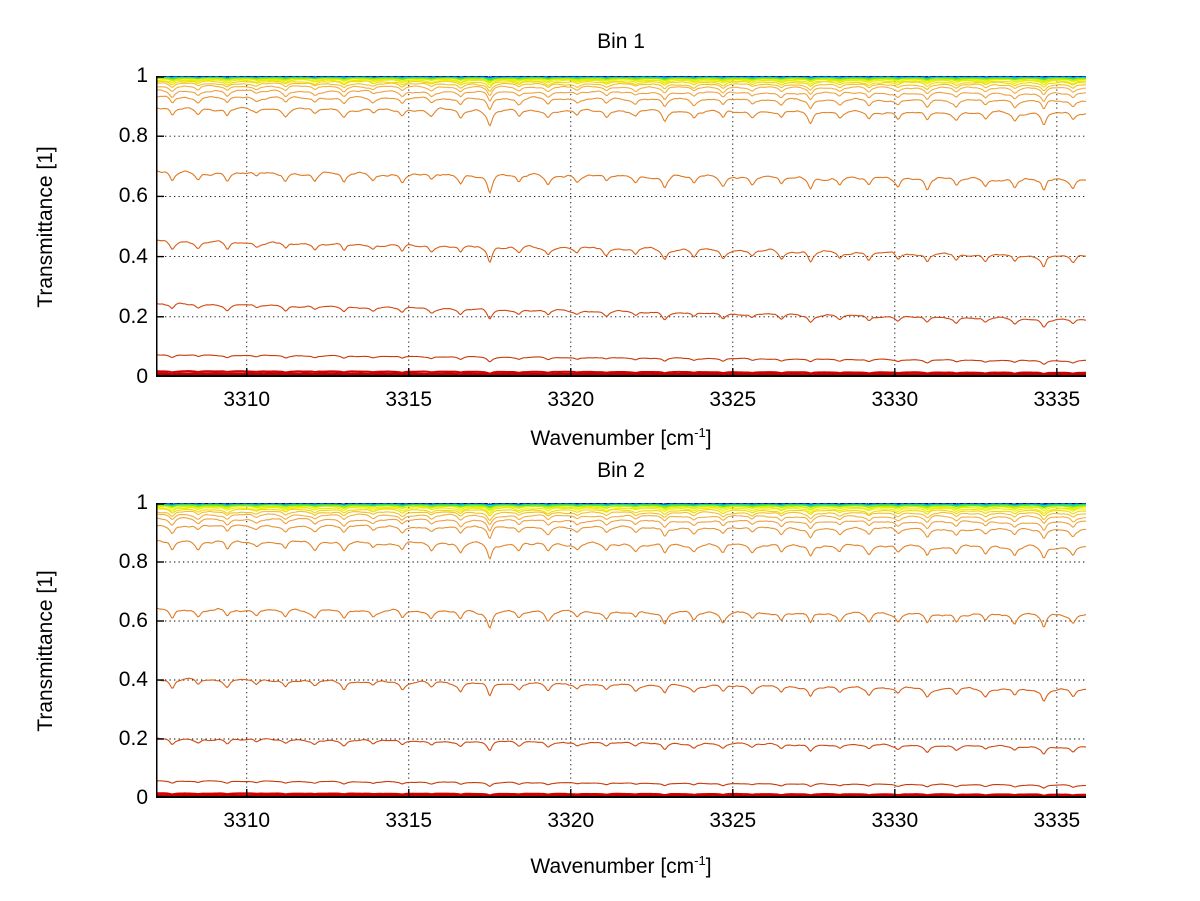  What do you see at coordinates (621, 41) in the screenshot?
I see `subplot-bin1-title: Bin 1` at bounding box center [621, 41].